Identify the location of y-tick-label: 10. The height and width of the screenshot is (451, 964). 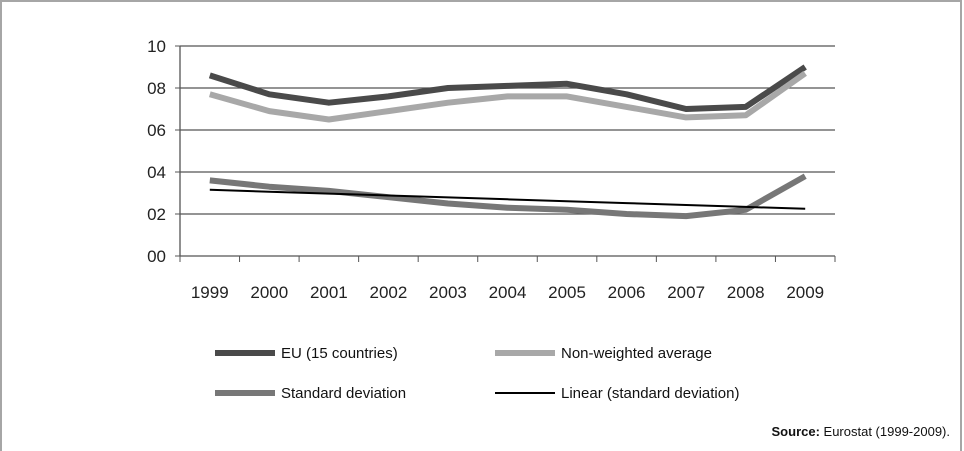
(156, 46).